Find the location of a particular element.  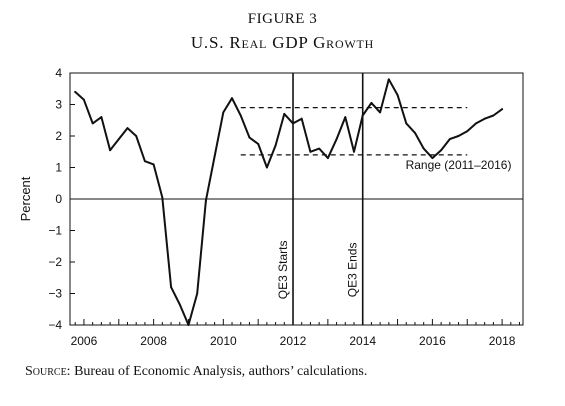

vertical-marker-label: QE3 Ends is located at coordinates (353, 270).